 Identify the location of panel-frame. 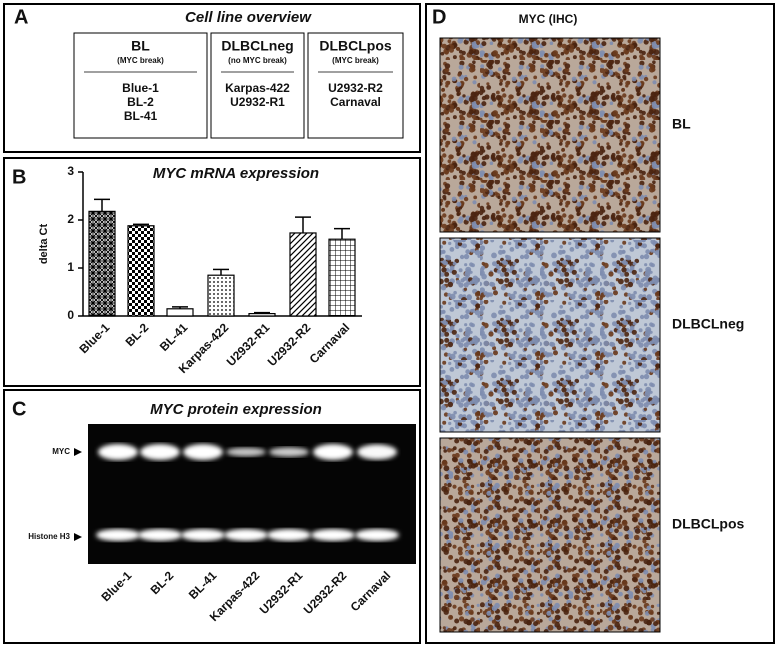
(212, 78).